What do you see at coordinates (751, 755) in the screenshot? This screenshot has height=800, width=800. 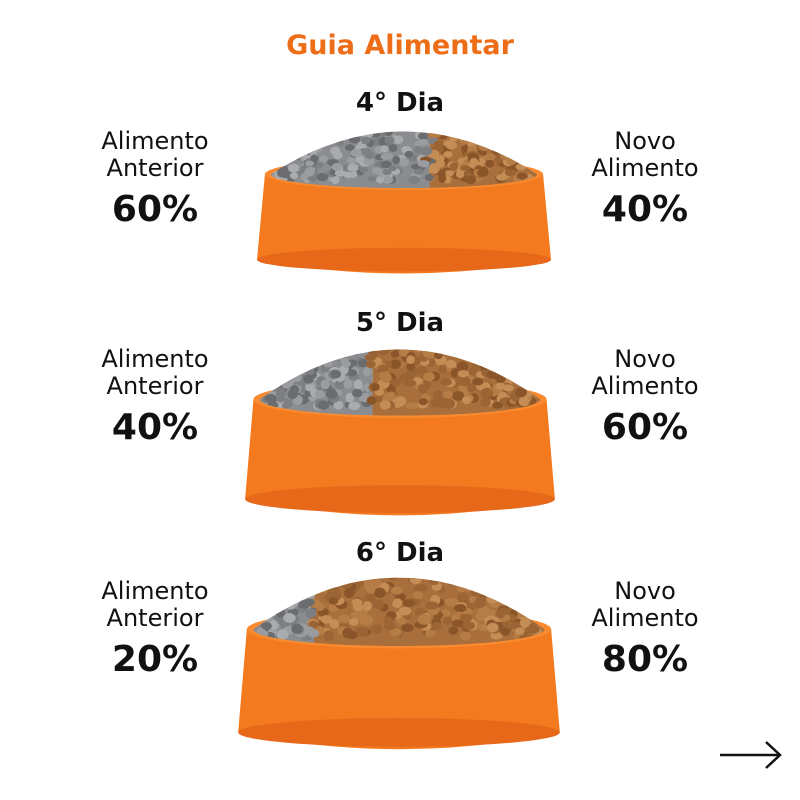 I see `arrow-right-icon` at bounding box center [751, 755].